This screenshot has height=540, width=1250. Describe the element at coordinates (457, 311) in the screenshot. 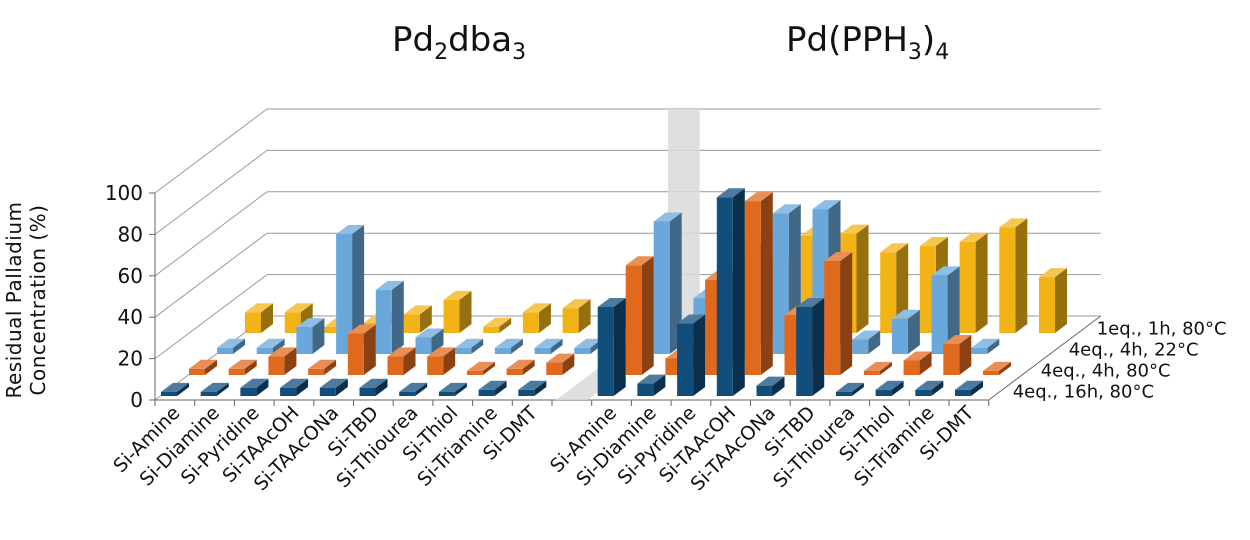

I see `bar-pd2dba3-s0-c5` at that location.